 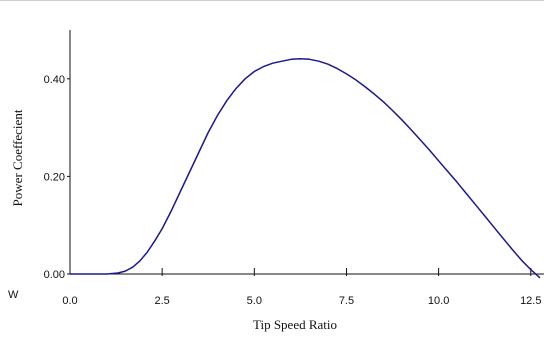 What do you see at coordinates (54, 177) in the screenshot?
I see `y-tick-label: 0.20` at bounding box center [54, 177].